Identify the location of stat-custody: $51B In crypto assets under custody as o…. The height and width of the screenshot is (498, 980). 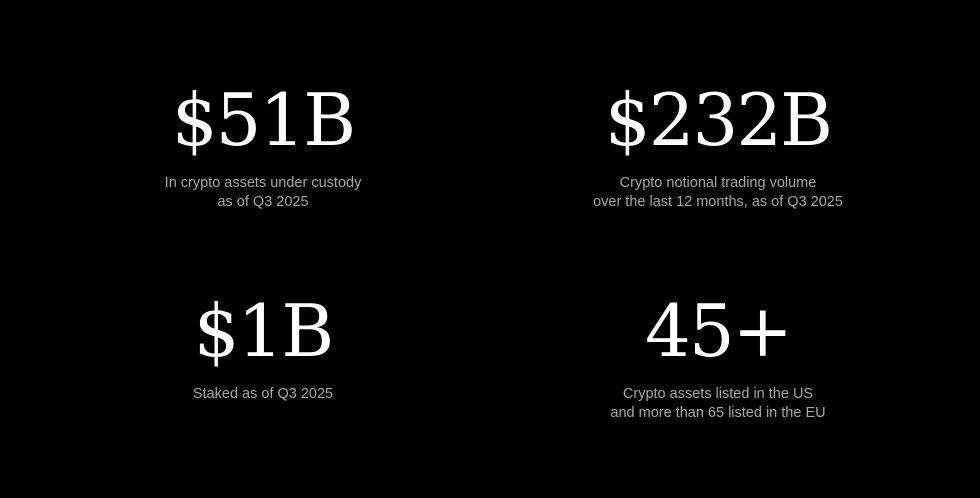
(263, 146).